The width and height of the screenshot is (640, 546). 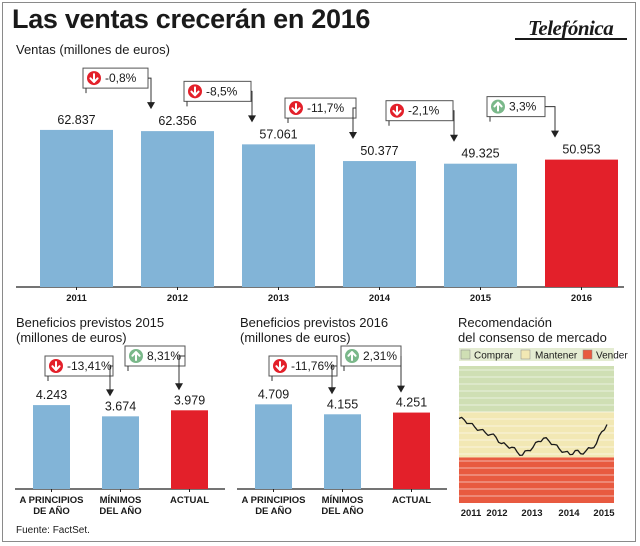 I want to click on panel1-change-1-pointer, so click(x=179, y=387).